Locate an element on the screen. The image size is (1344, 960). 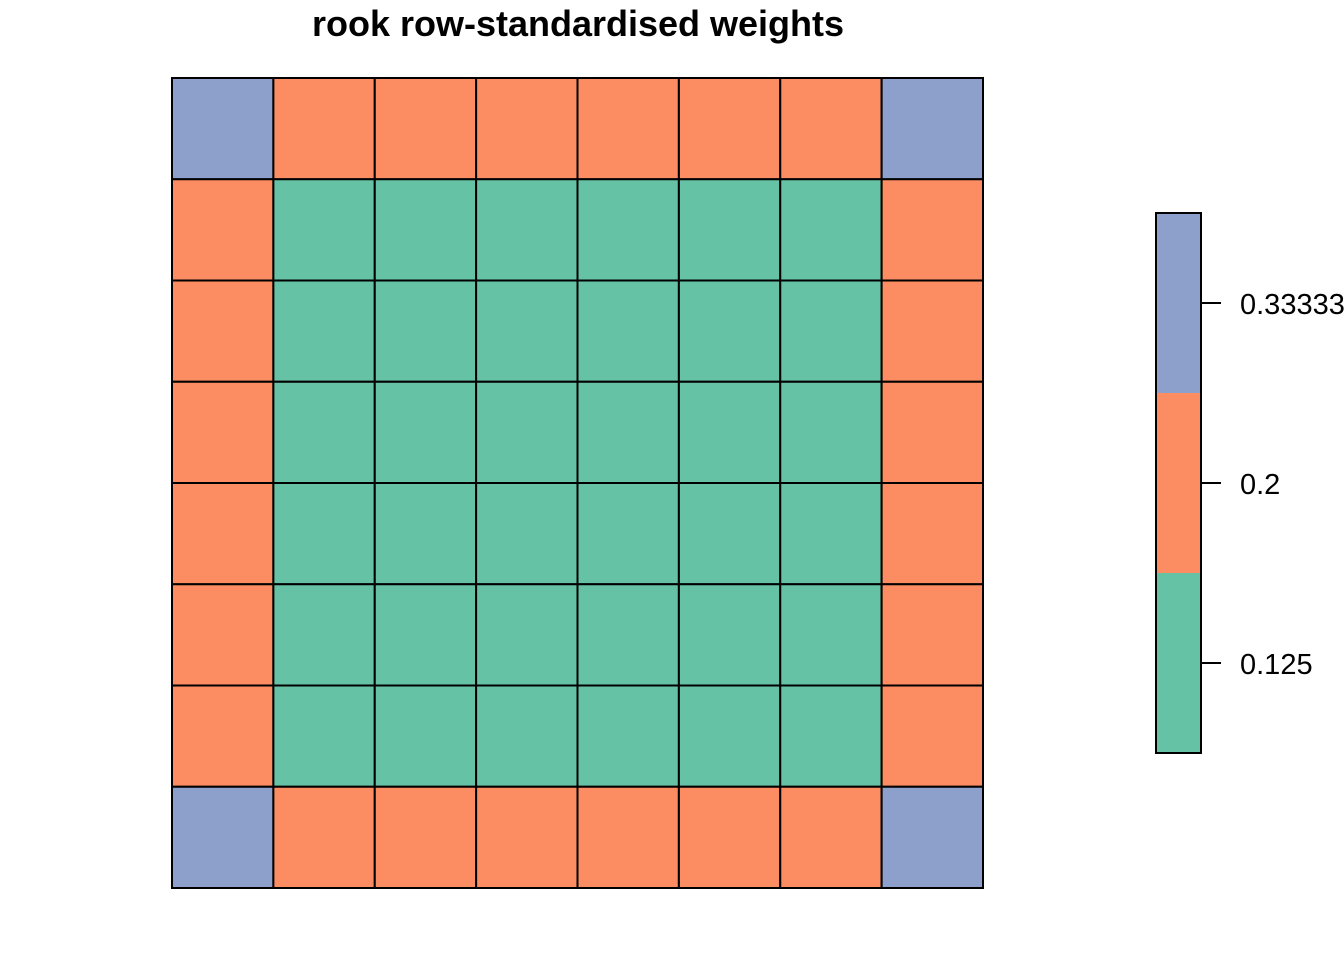
grid-cell-r4-c7 is located at coordinates (831, 432).